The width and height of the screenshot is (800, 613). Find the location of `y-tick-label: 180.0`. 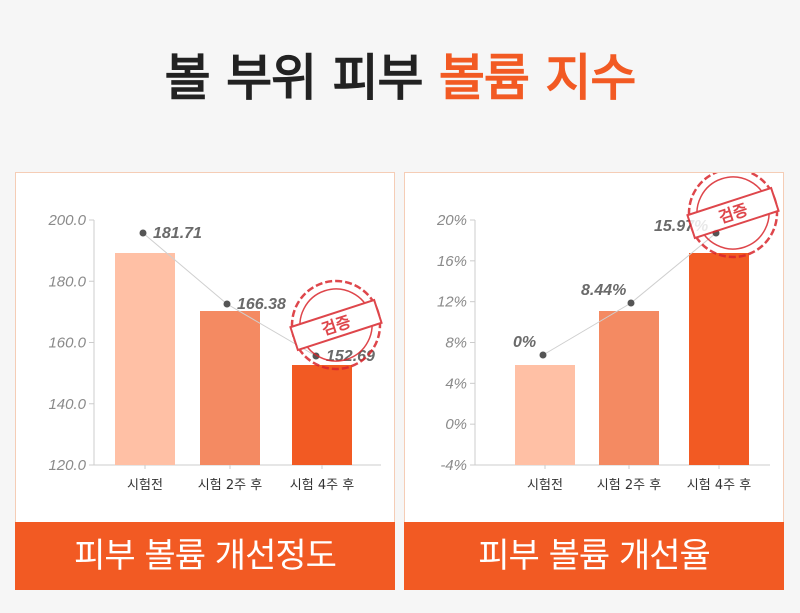

y-tick-label: 180.0 is located at coordinates (67, 281).